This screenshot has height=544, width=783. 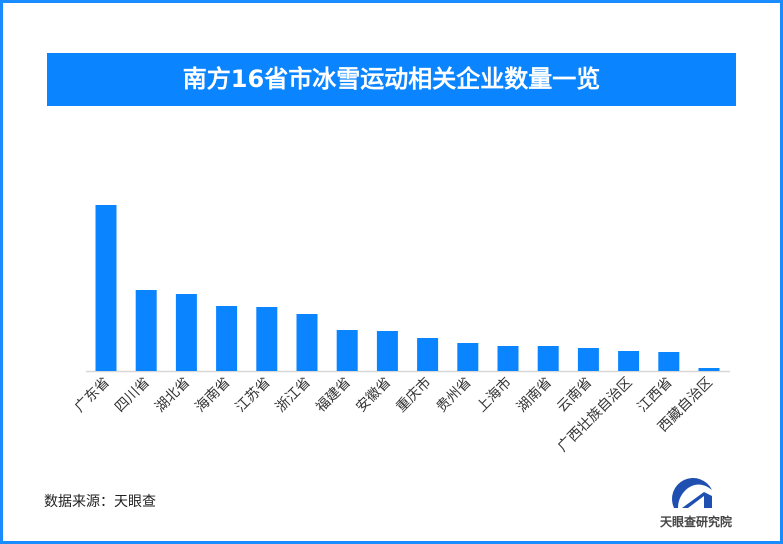 What do you see at coordinates (696, 522) in the screenshot?
I see `logo-text: 天眼查研究院` at bounding box center [696, 522].